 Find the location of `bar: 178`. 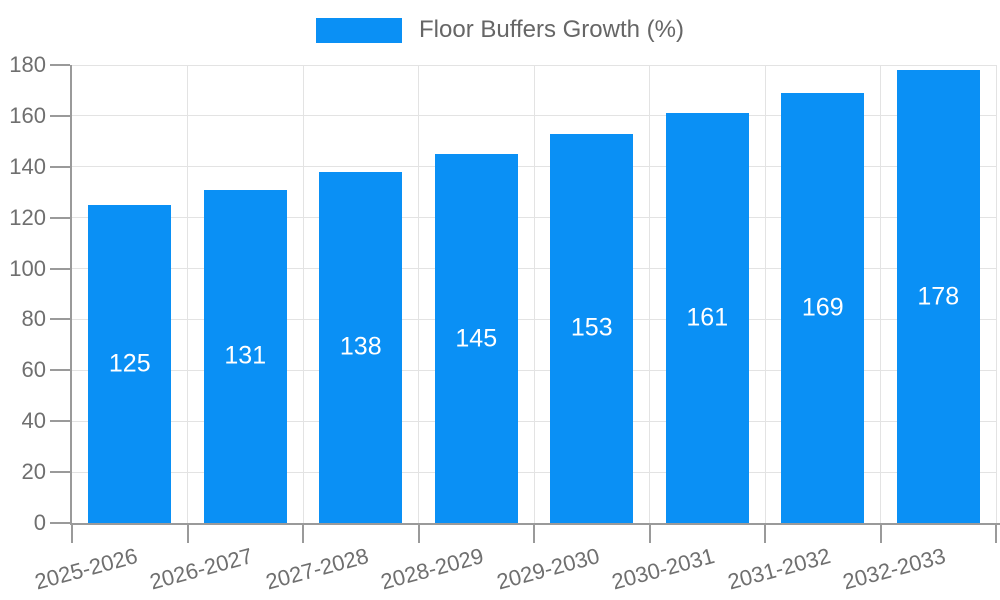

bar: 178 is located at coordinates (938, 296).